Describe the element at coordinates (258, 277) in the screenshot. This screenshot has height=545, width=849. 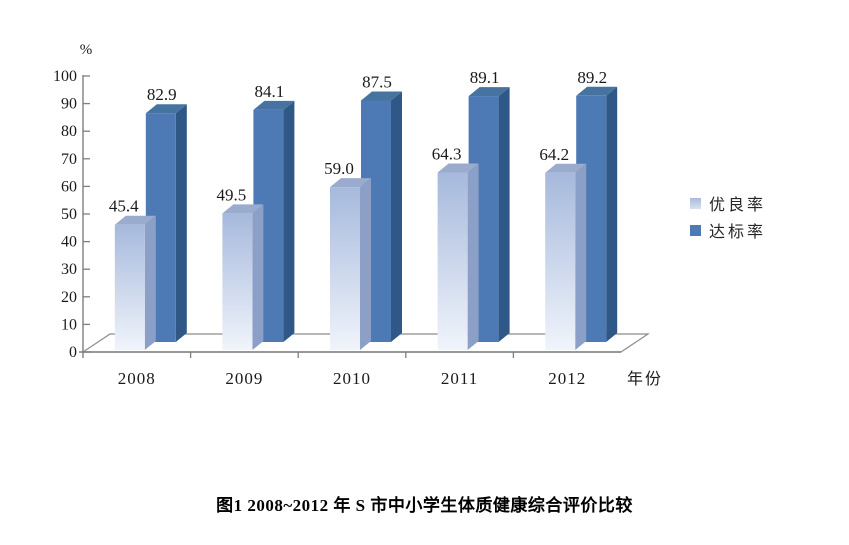
I see `bar-excellent-rate-2009-side` at that location.